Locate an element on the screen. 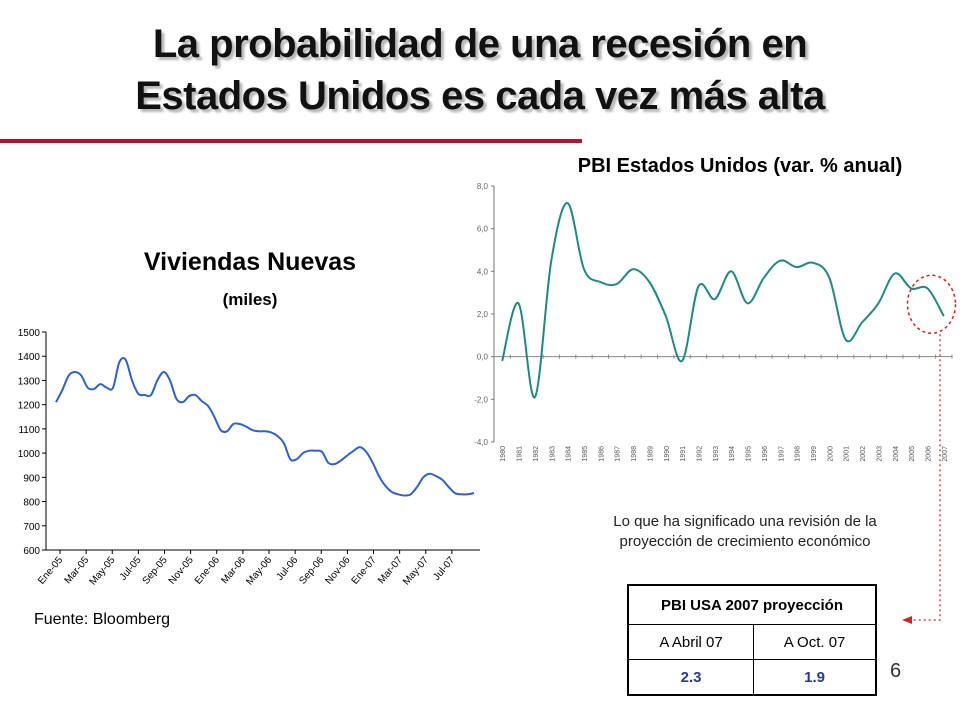 Image resolution: width=960 pixels, height=720 pixels. gdp-x-tick-label: 1983 is located at coordinates (552, 454).